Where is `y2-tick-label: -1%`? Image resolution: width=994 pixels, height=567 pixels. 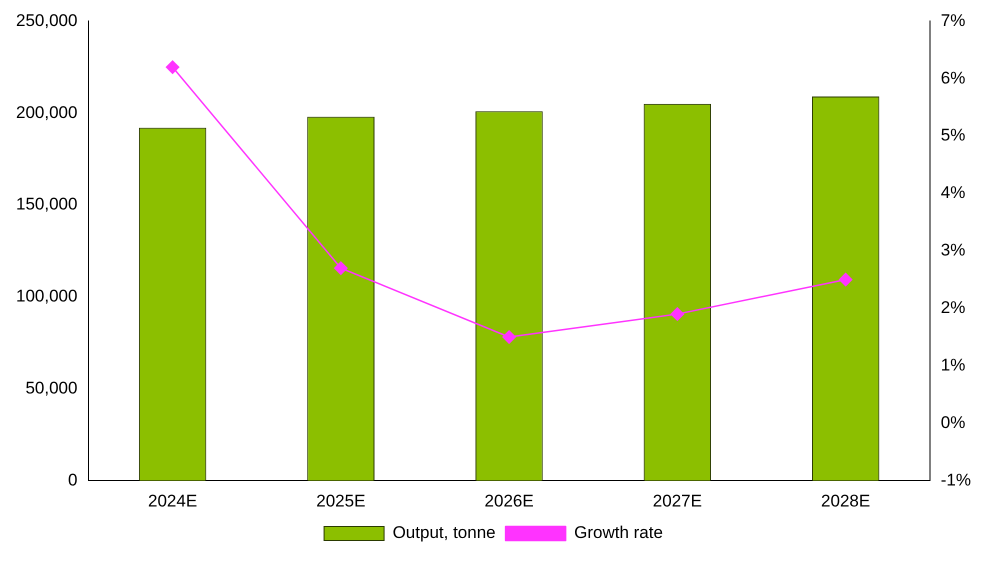 y2-tick-label: -1% is located at coordinates (956, 480).